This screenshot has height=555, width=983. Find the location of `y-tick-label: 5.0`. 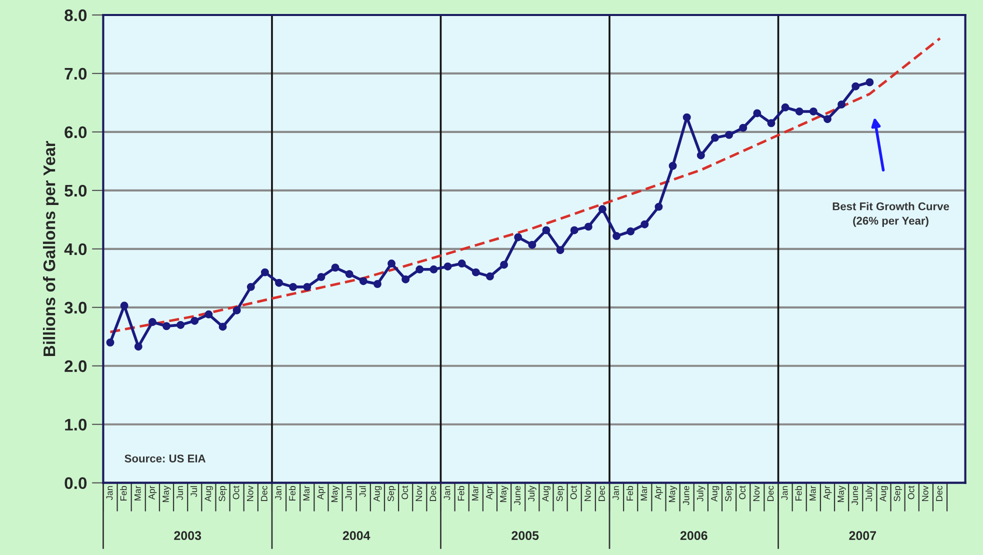

y-tick-label: 5.0 is located at coordinates (75, 190).